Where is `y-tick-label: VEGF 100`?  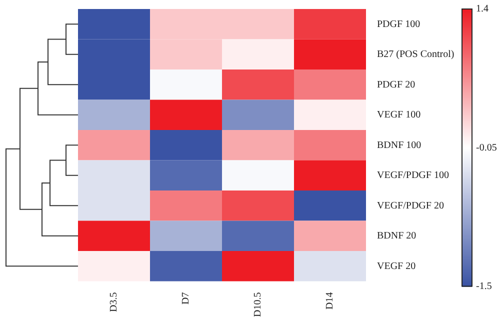 y-tick-label: VEGF 100 is located at coordinates (399, 115).